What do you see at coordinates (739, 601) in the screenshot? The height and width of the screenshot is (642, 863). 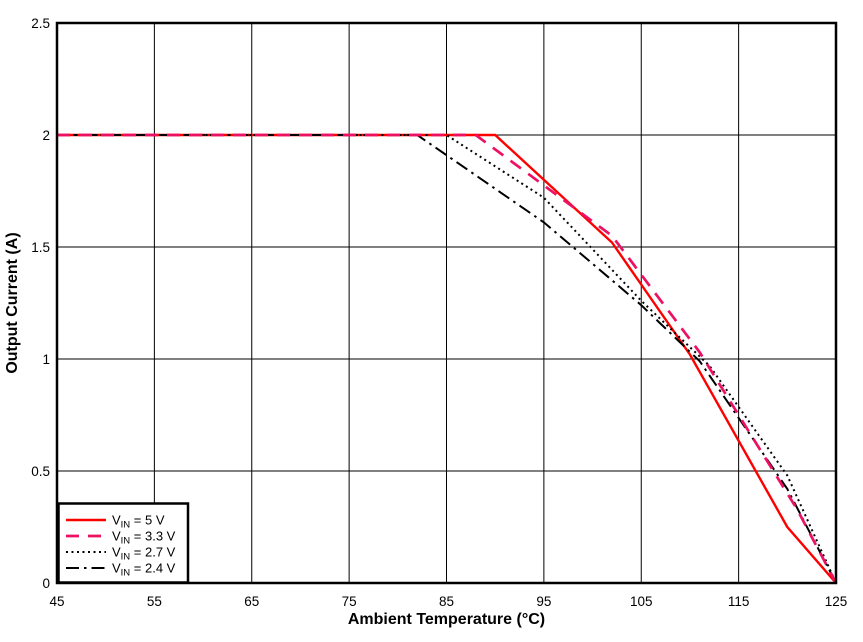 I see `x-tick-label-115: 115` at bounding box center [739, 601].